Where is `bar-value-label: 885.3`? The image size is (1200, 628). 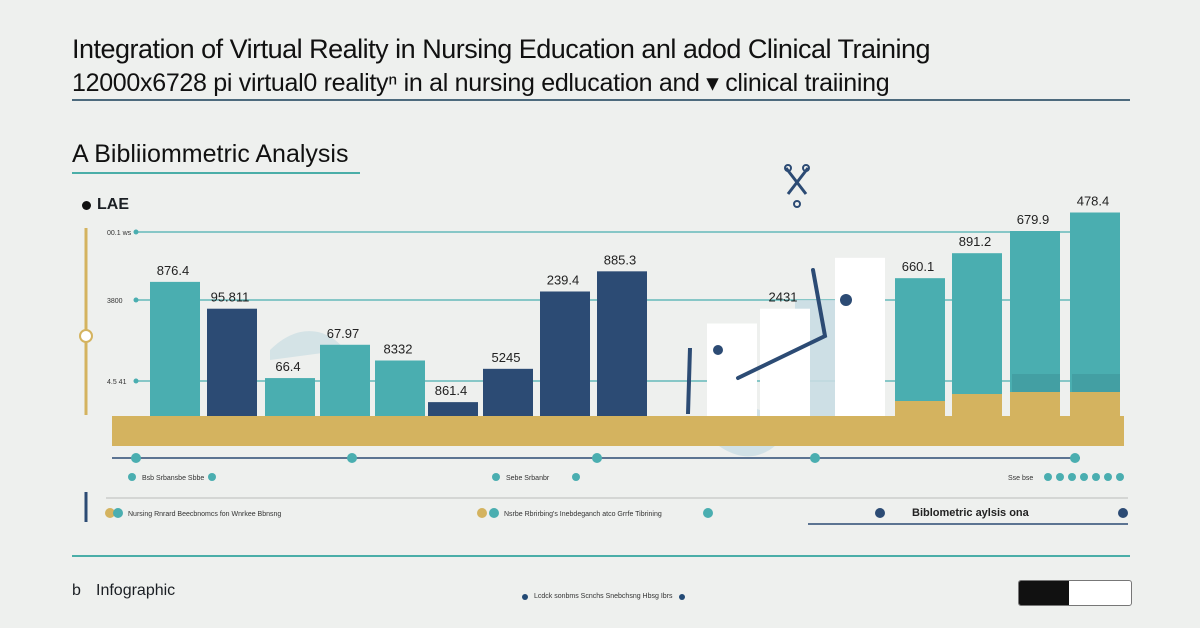
bar-value-label: 885.3 is located at coordinates (620, 259).